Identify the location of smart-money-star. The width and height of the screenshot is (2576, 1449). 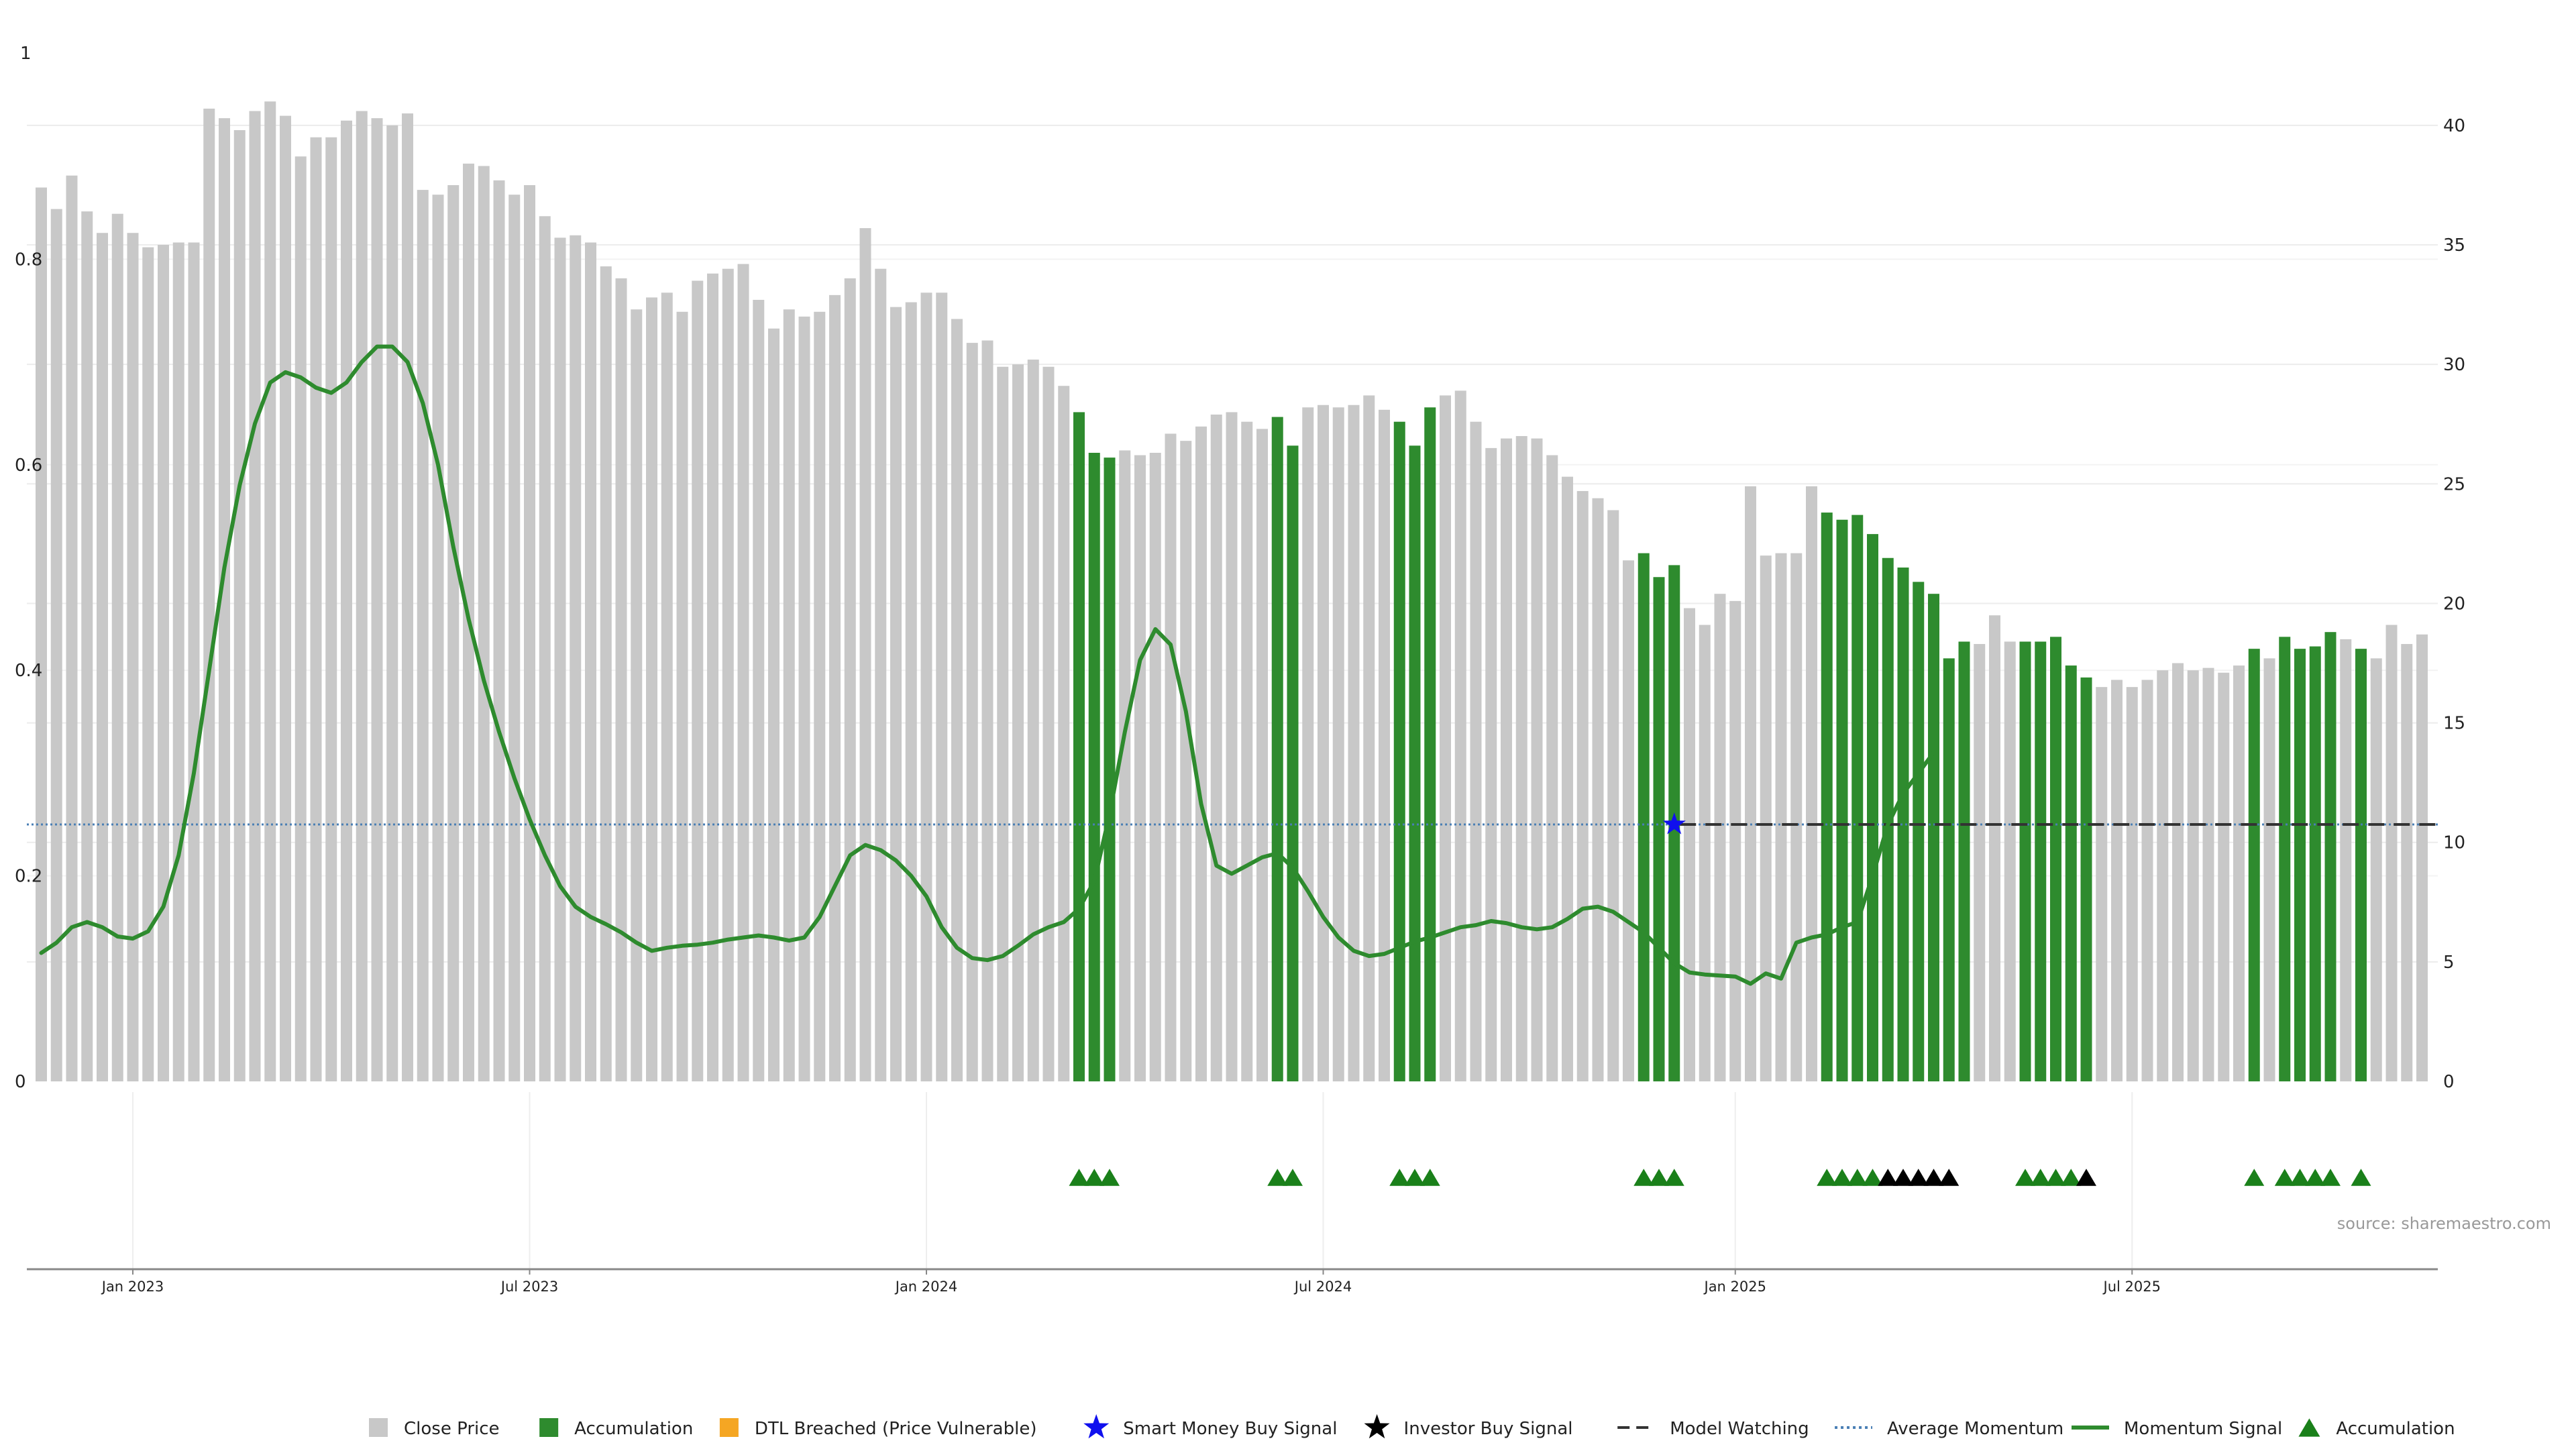
(1674, 823).